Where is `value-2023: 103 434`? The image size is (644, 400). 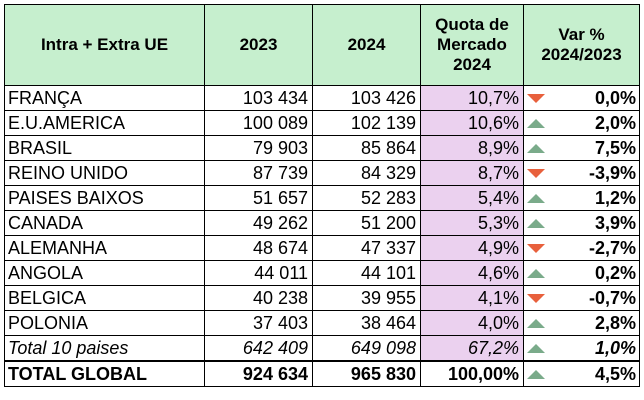 value-2023: 103 434 is located at coordinates (258, 98).